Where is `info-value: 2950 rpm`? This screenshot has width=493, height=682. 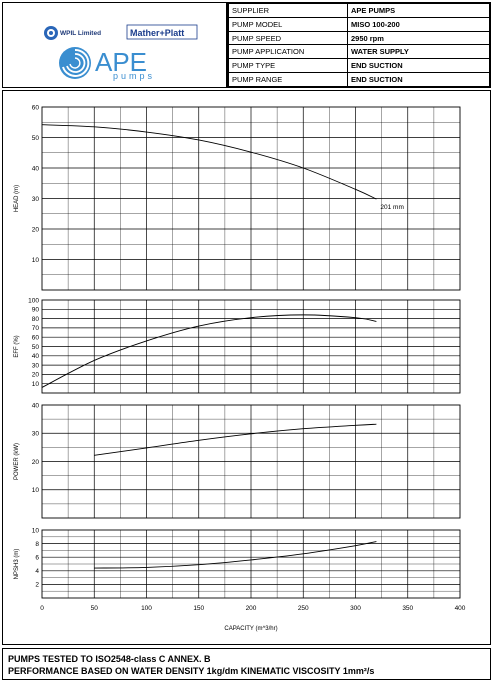 info-value: 2950 rpm is located at coordinates (418, 38).